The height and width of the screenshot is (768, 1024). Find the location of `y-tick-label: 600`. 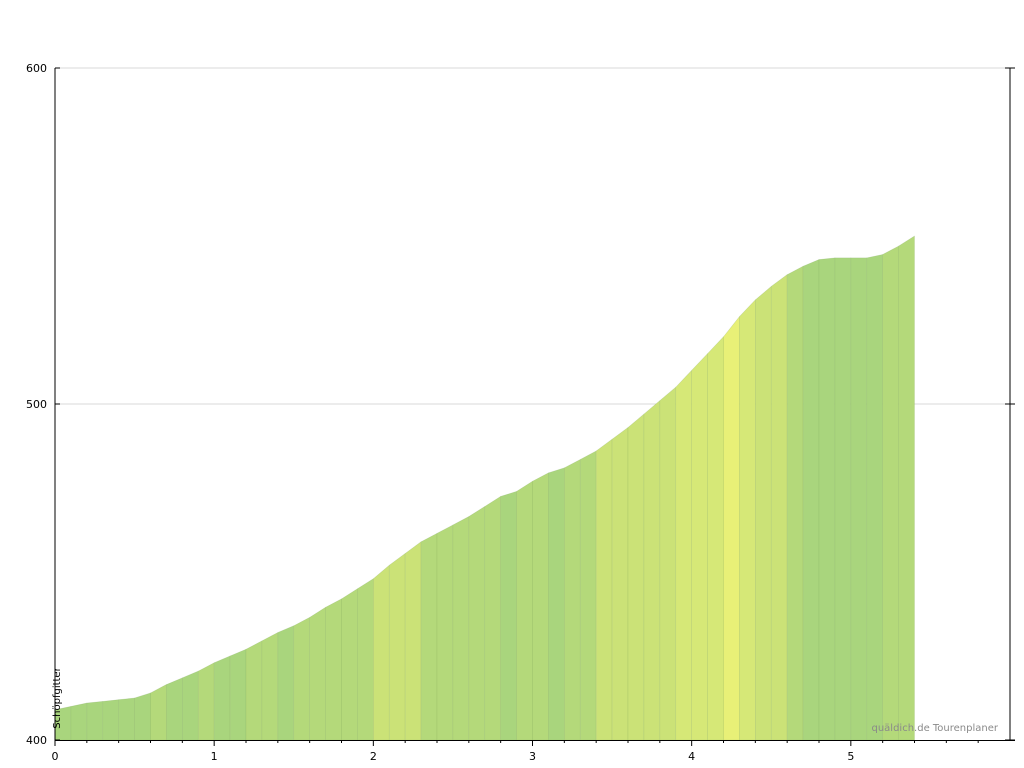

y-tick-label: 600 is located at coordinates (36, 68).